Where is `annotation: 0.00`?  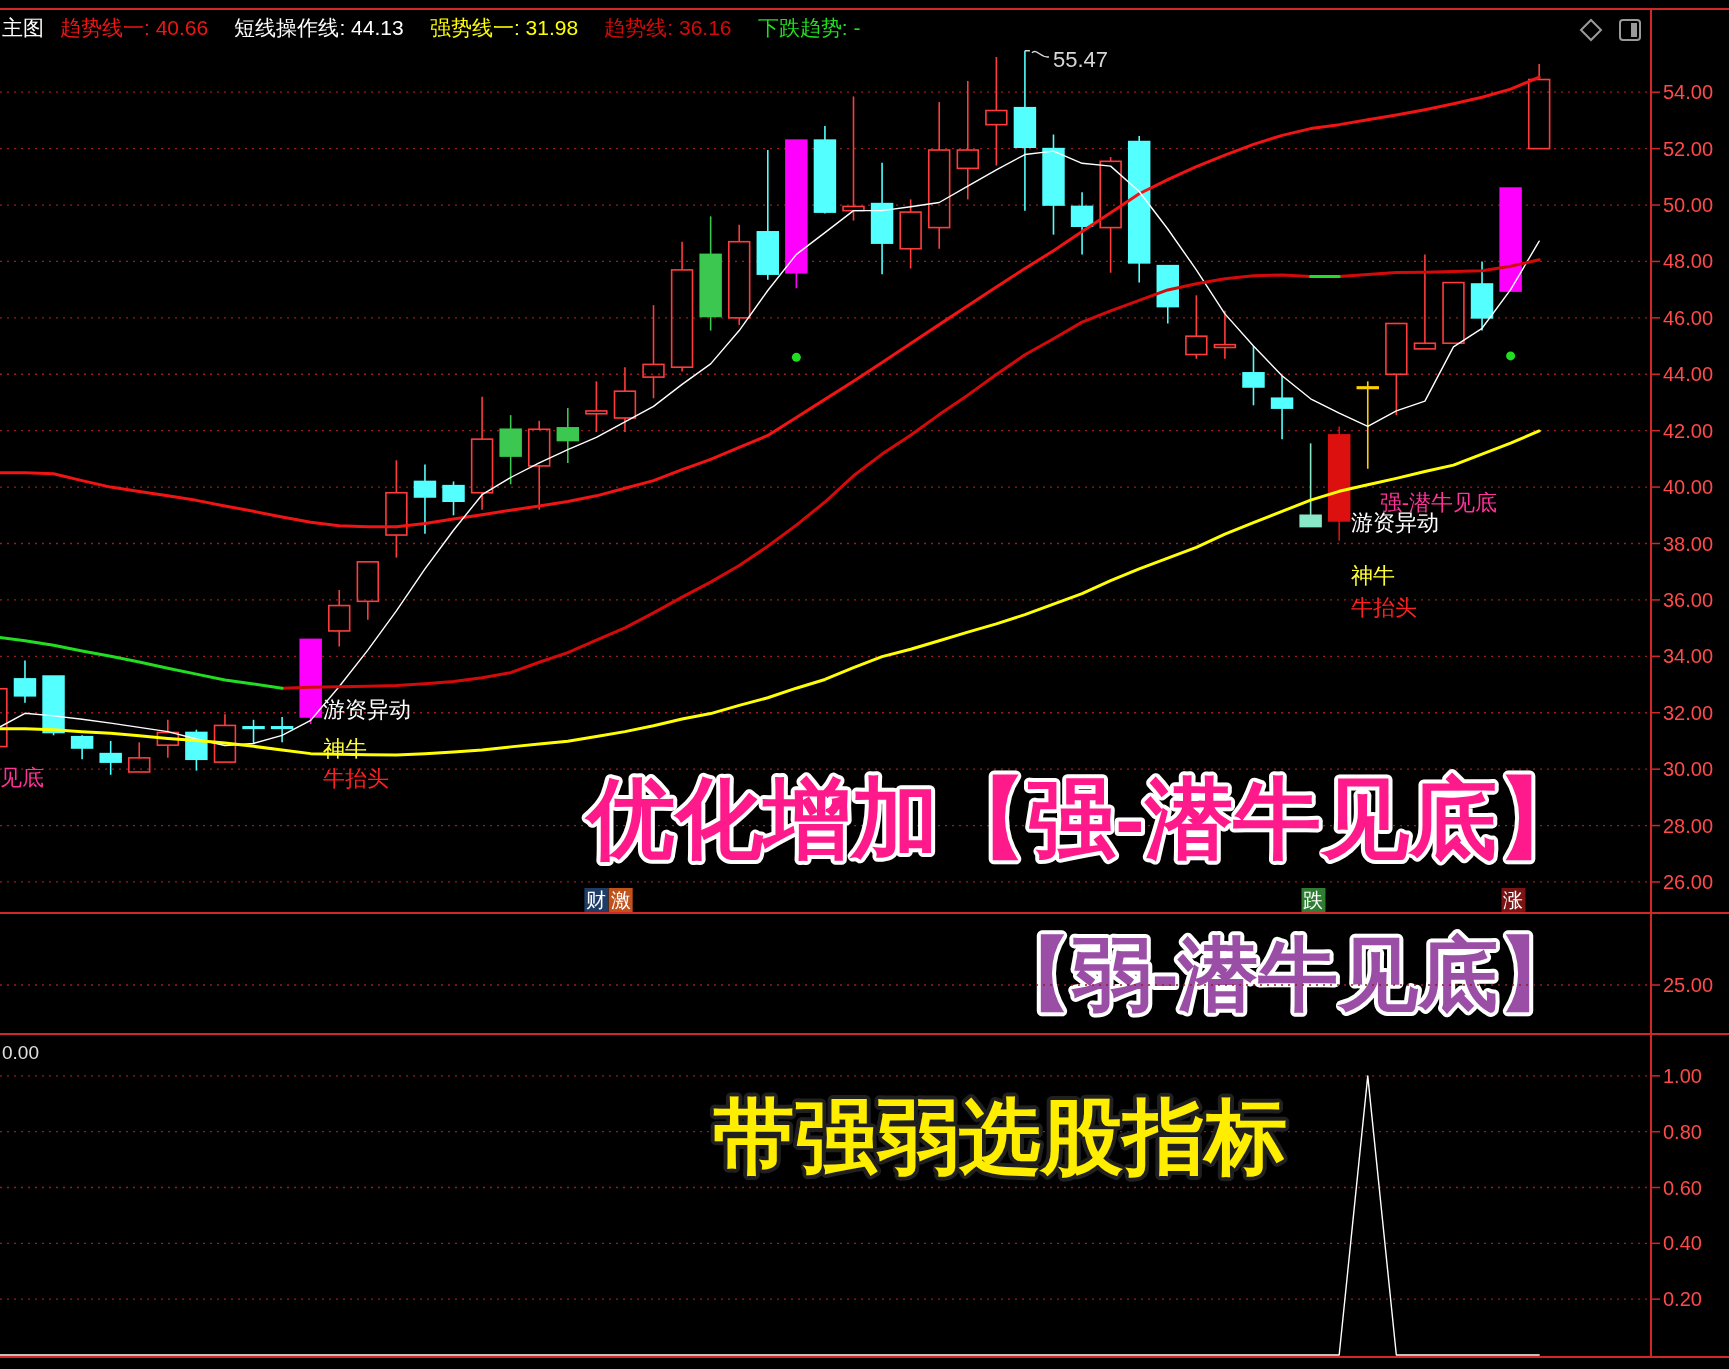 annotation: 0.00 is located at coordinates (20, 1052).